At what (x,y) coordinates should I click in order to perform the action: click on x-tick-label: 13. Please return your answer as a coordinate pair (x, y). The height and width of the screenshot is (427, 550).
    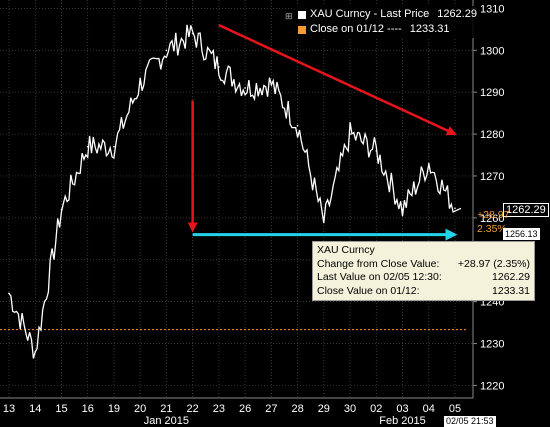
    Looking at the image, I should click on (9, 409).